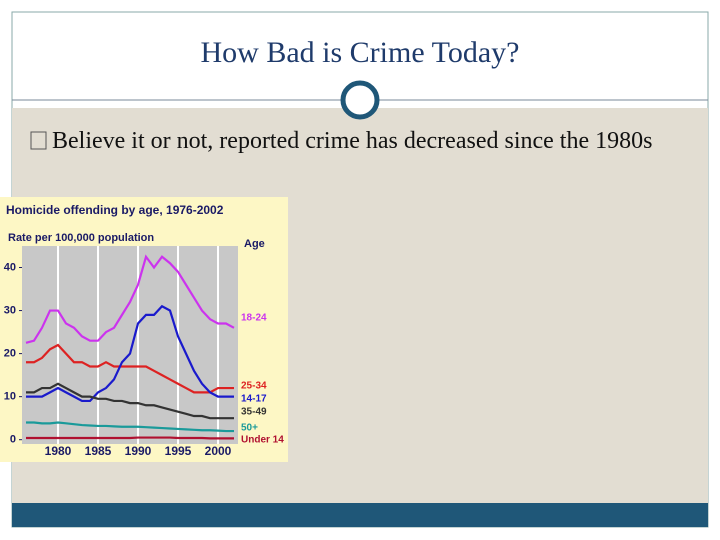 This screenshot has height=540, width=720. Describe the element at coordinates (10, 397) in the screenshot. I see `y-tick-label: 10` at that location.